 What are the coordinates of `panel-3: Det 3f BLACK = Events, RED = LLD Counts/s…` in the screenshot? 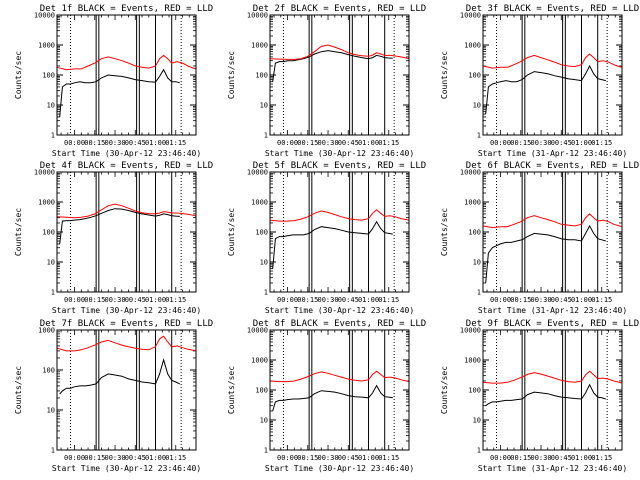 It's located at (539, 81).